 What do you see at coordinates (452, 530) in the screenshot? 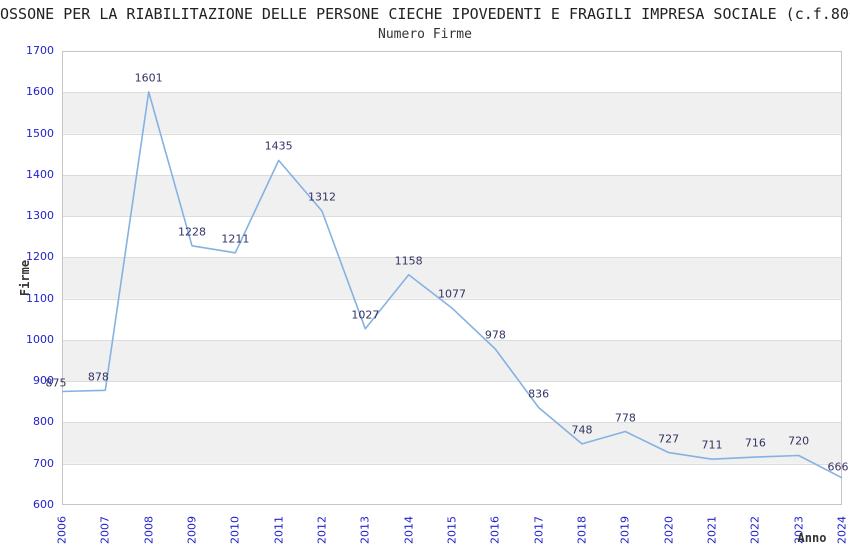
I see `x-tick-label: 2015` at bounding box center [452, 530].